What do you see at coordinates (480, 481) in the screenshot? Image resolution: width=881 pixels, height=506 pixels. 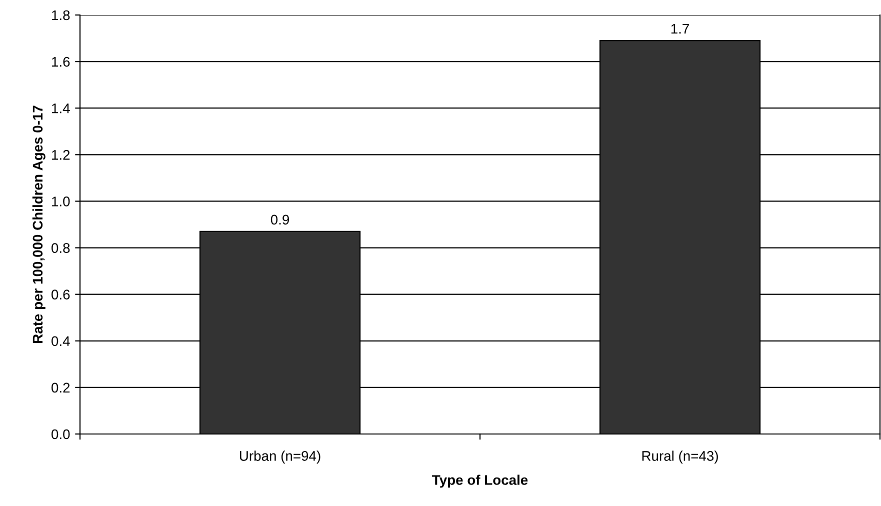 I see `x-axis-title: Type of Locale` at bounding box center [480, 481].